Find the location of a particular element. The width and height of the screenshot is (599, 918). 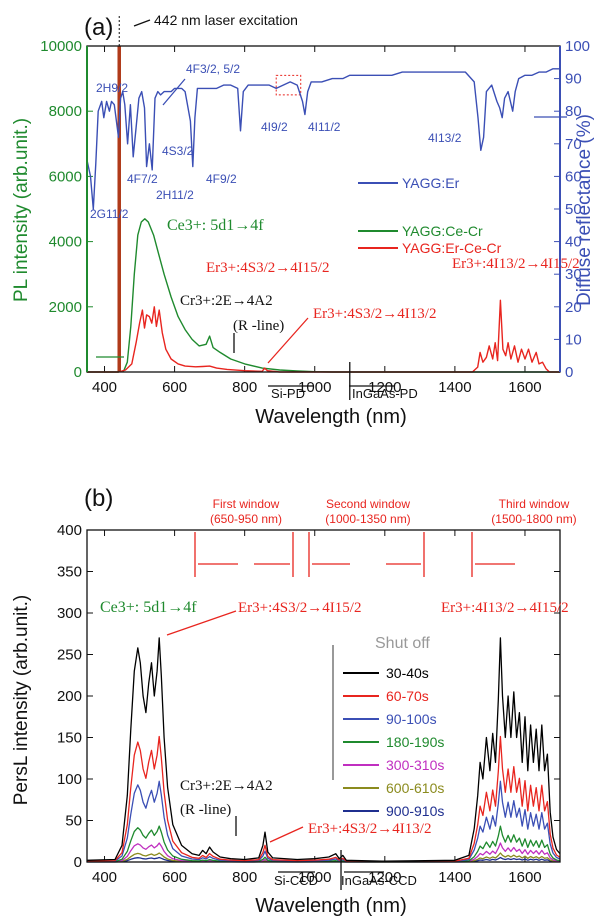

level-label: 4S3/2 is located at coordinates (178, 151).